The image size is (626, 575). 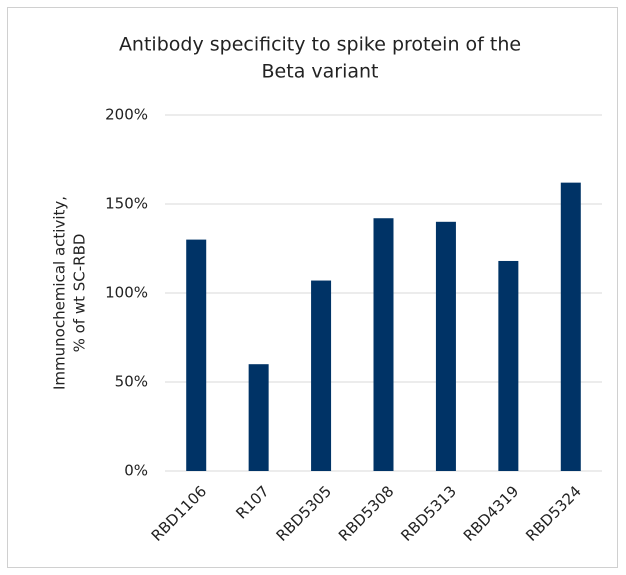 I want to click on chart-title: Beta variant, so click(x=320, y=72).